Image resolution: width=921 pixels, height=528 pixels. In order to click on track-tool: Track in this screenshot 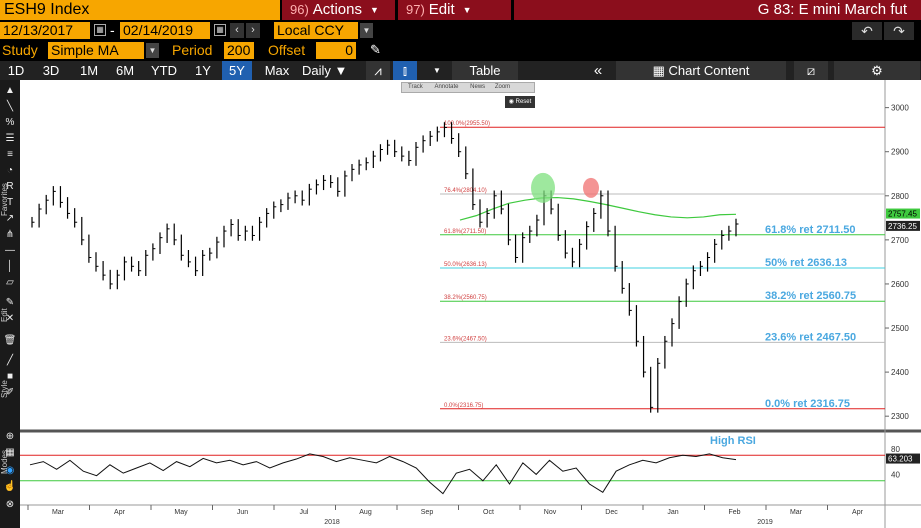, I will do `click(415, 87)`.